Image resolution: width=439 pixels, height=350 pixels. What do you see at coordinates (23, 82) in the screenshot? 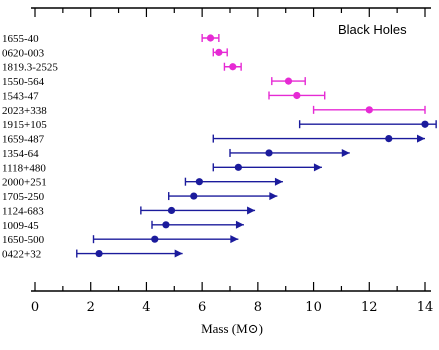
I see `row-label: 1550-564` at bounding box center [23, 82].